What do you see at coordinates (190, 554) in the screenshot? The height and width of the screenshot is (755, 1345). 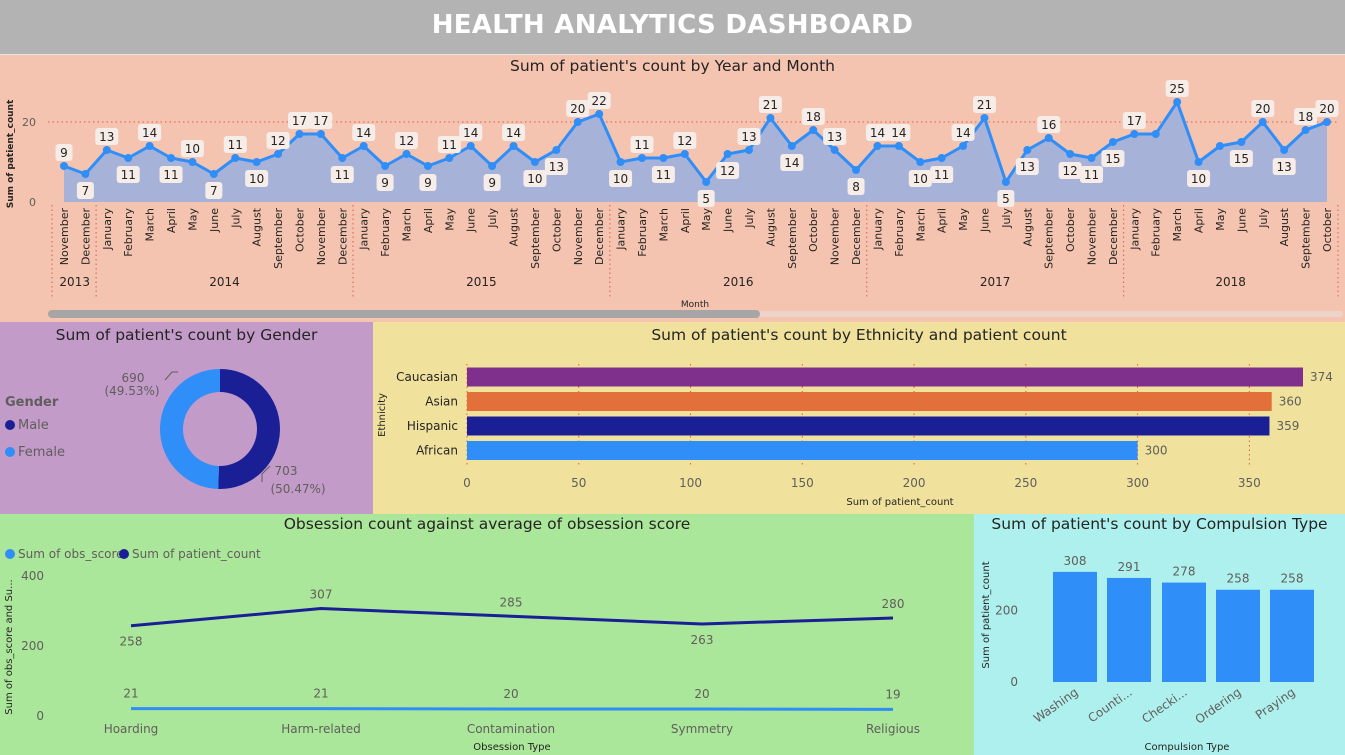 I see `legend-item-patient-count: Sum of patient_count` at bounding box center [190, 554].